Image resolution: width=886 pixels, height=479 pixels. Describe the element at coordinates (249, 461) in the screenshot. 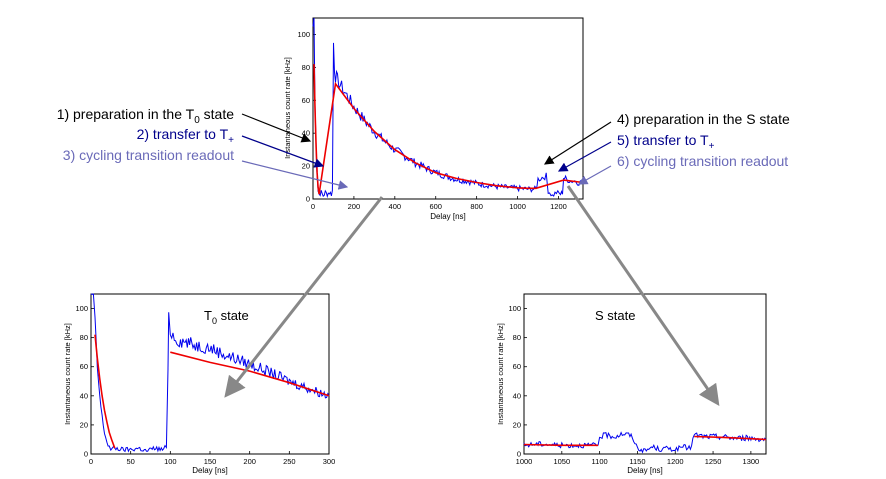

I see `t0-xtick-label: 200` at that location.